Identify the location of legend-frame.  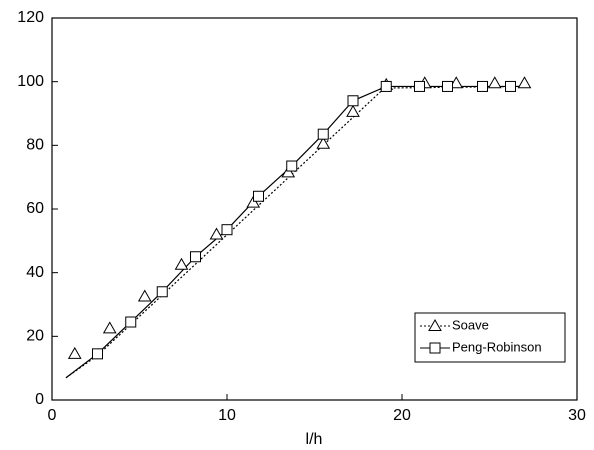
(490, 337).